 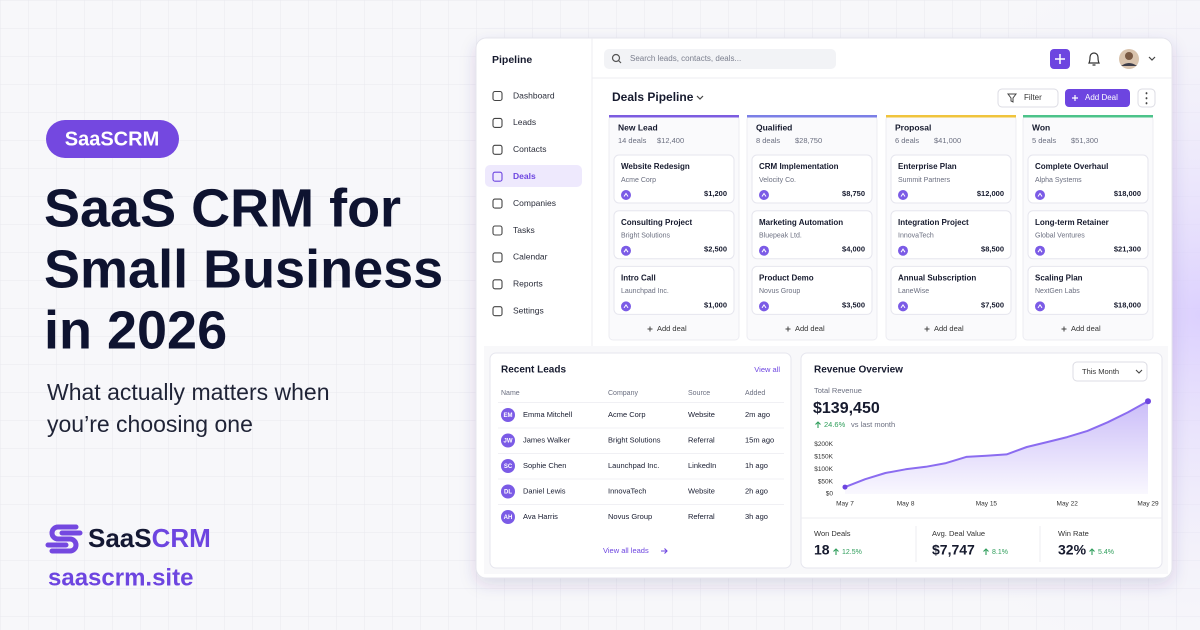 What do you see at coordinates (524, 230) in the screenshot?
I see `nav-item: Tasks` at bounding box center [524, 230].